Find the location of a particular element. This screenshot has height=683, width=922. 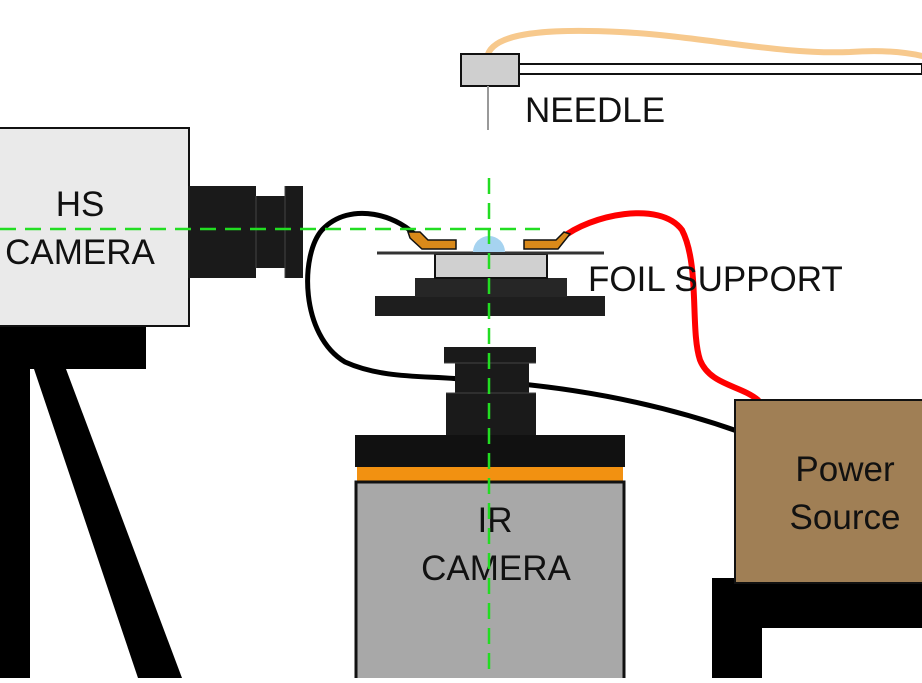

hs-camera-label-line1: HS is located at coordinates (80, 204).